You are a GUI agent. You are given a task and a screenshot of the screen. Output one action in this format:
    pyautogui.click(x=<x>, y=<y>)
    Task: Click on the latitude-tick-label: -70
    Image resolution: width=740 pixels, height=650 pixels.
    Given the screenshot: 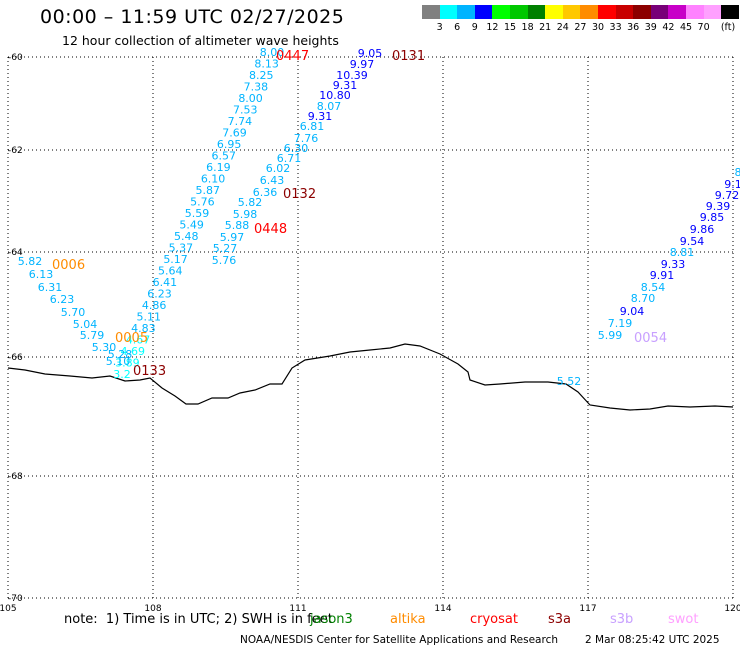 What is the action you would take?
    pyautogui.click(x=15, y=599)
    